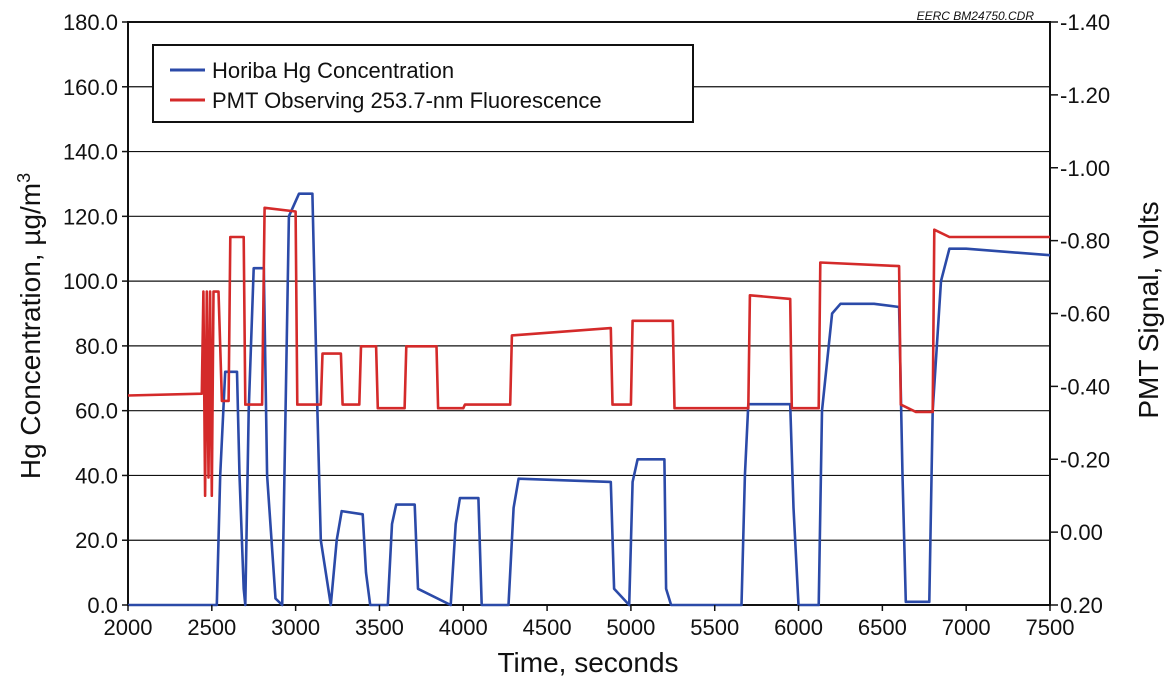  What do you see at coordinates (90, 281) in the screenshot?
I see `y-tick-label: 100.0` at bounding box center [90, 281].